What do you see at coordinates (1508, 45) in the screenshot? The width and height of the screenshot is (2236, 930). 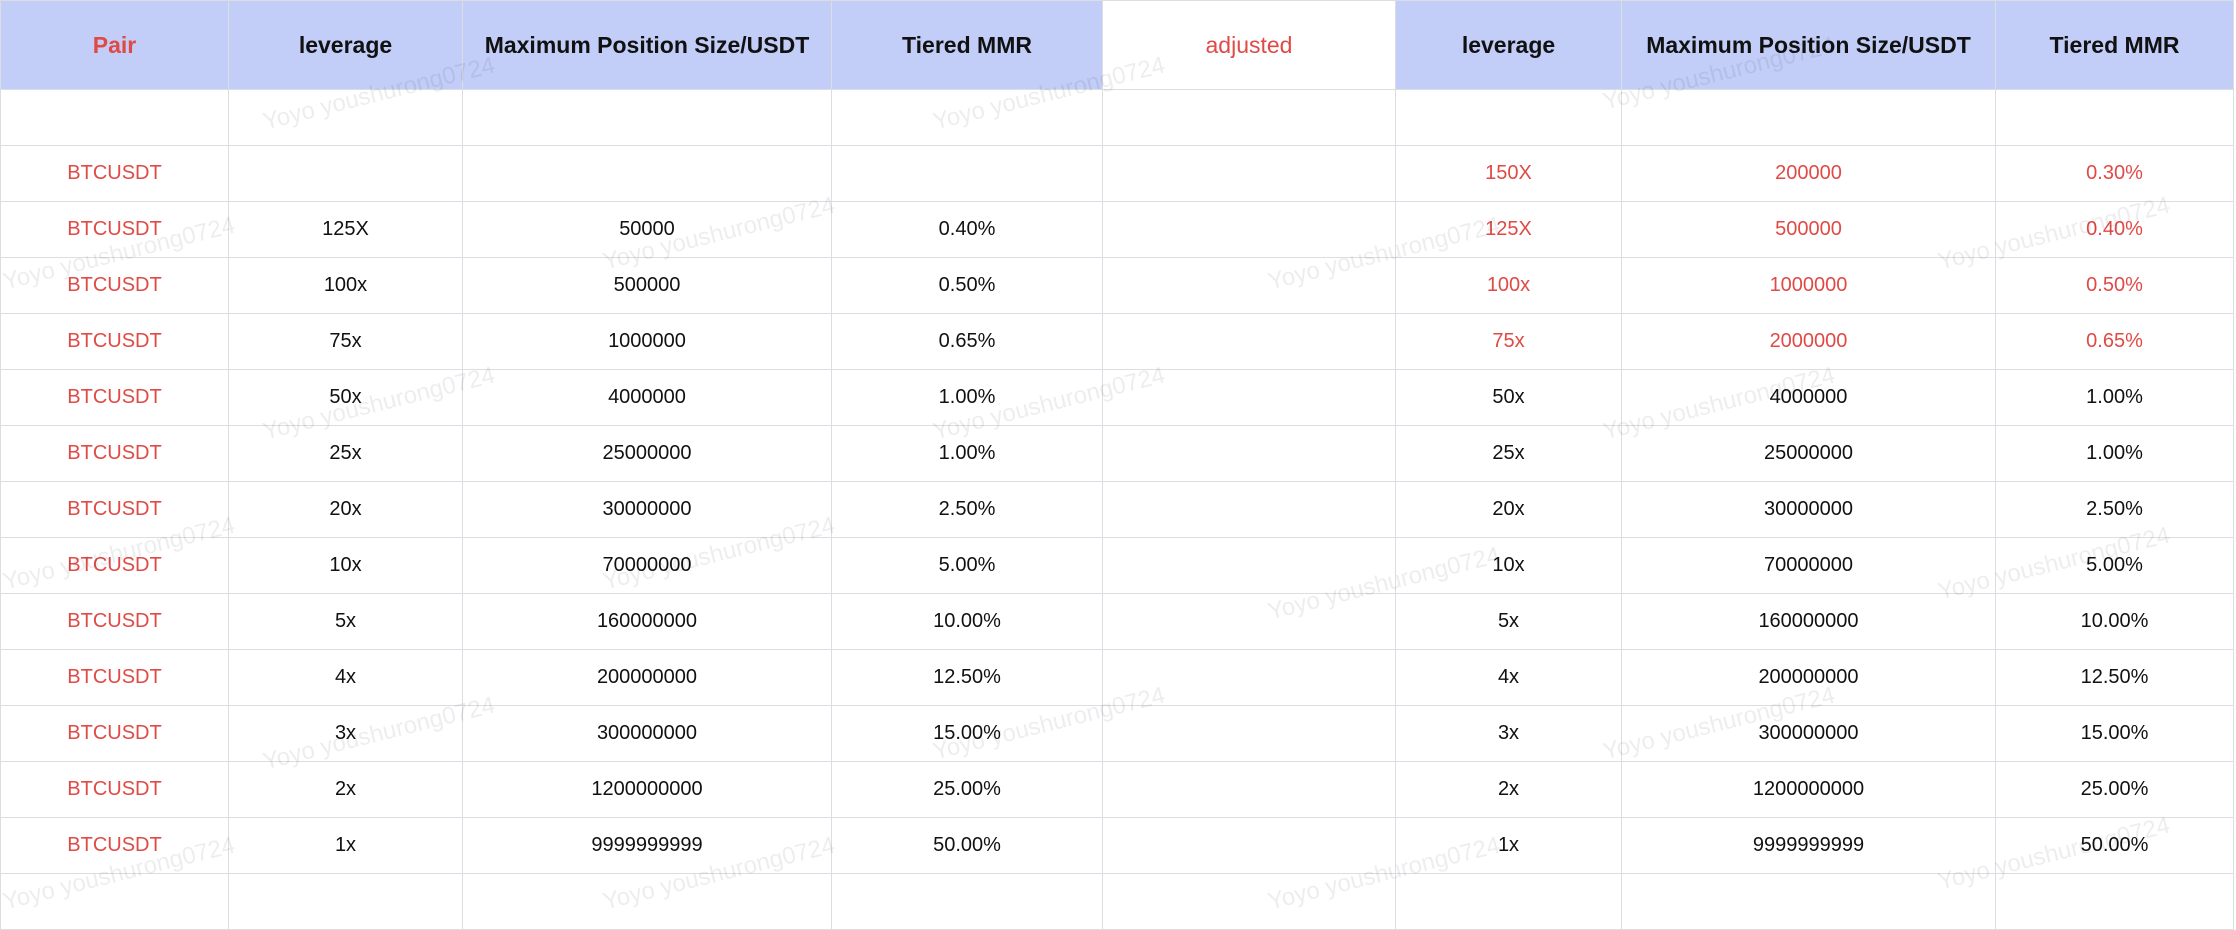 I see `header-cell: leverage` at bounding box center [1508, 45].